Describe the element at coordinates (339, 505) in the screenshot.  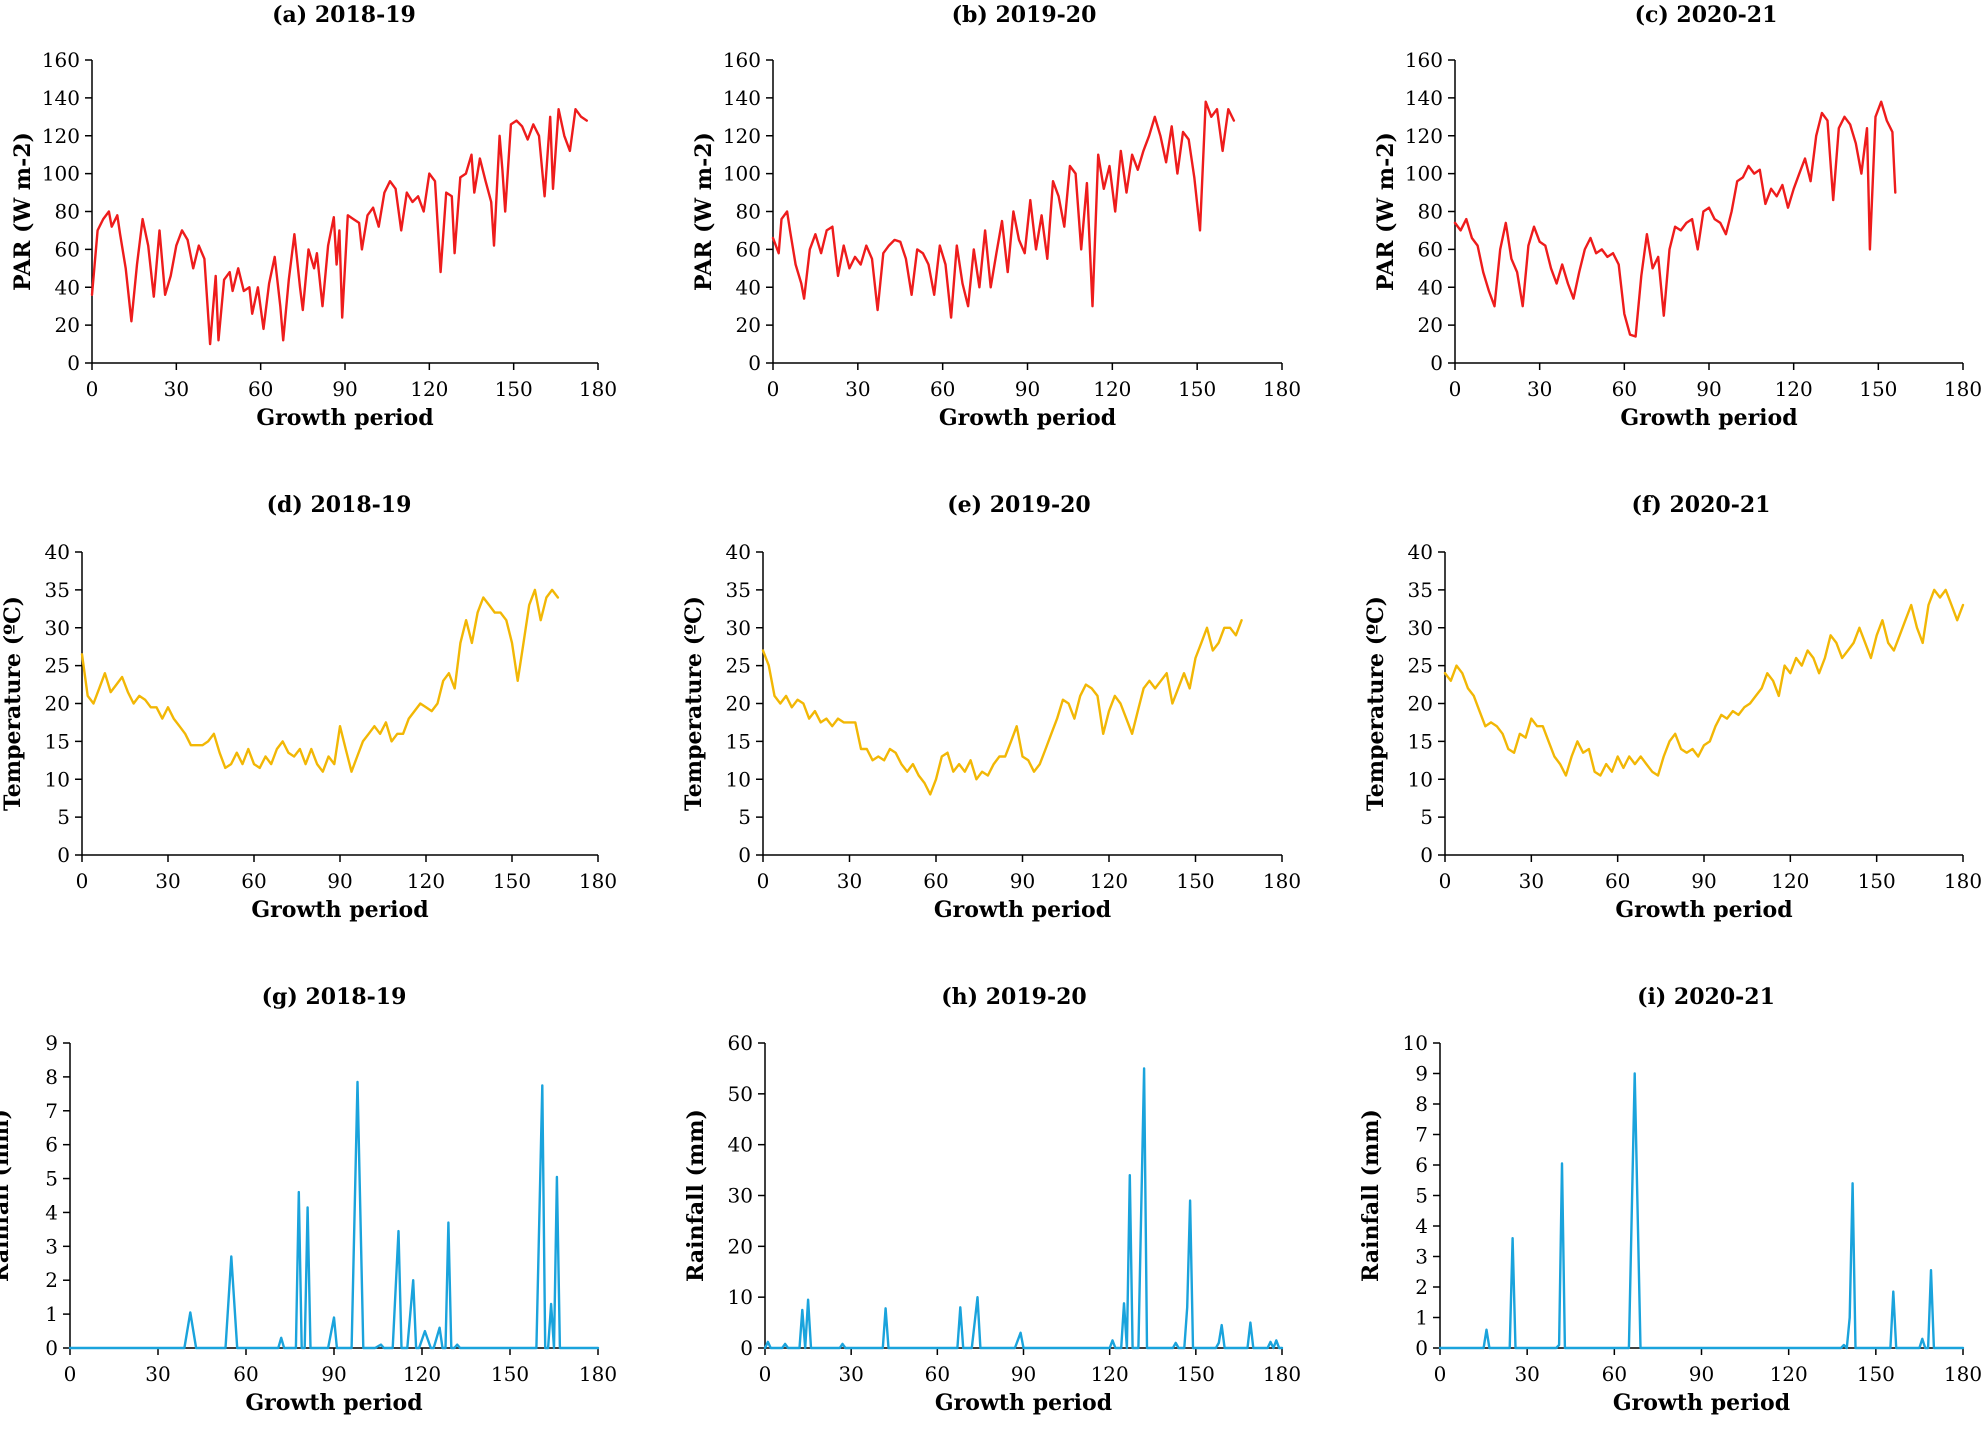
I see `panel-d-title: (d) 2018-19` at that location.